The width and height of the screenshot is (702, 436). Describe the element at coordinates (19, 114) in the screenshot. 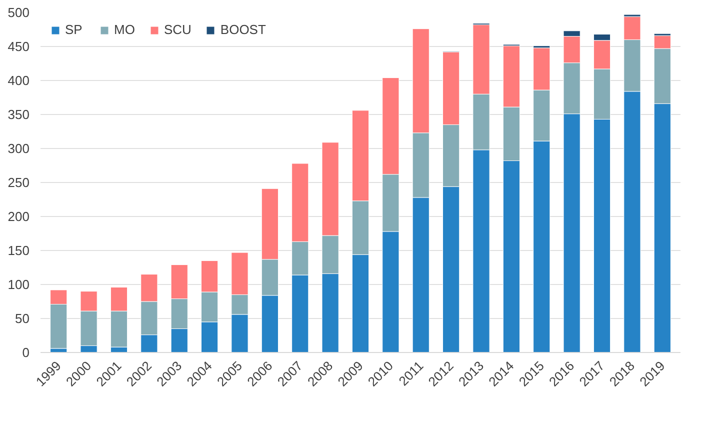

I see `y-tick-label: 350` at that location.